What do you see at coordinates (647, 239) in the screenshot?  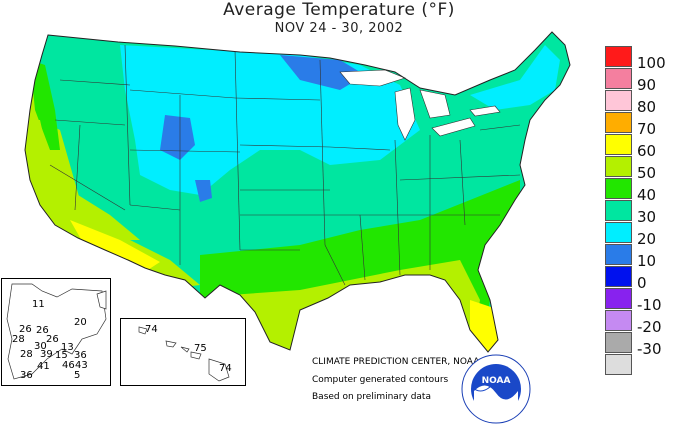 I see `legend-label: 20` at bounding box center [647, 239].